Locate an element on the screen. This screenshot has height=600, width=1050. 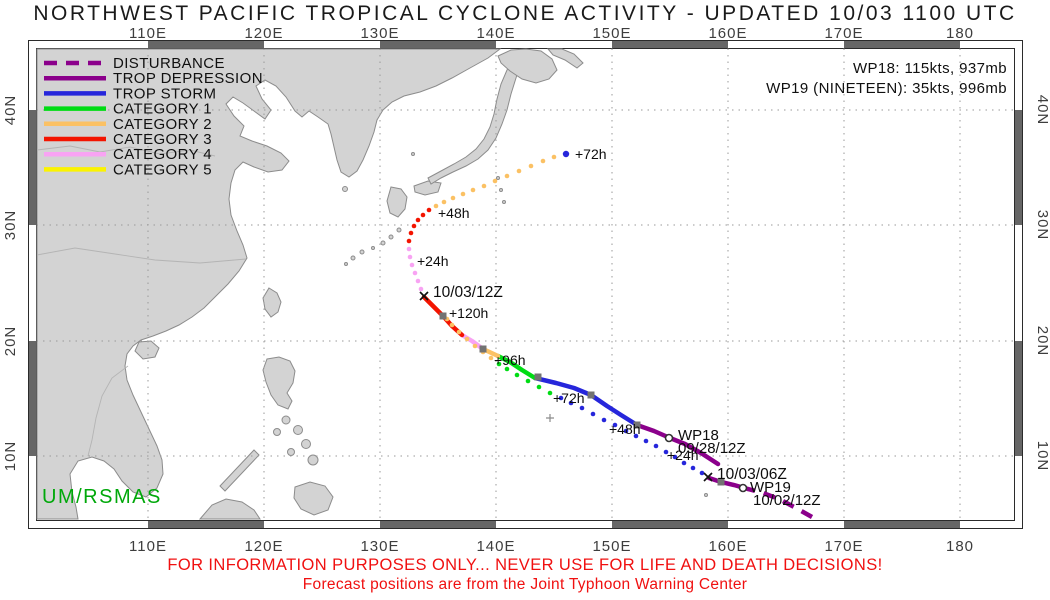
track-label: 10/02/12Z is located at coordinates (787, 500).